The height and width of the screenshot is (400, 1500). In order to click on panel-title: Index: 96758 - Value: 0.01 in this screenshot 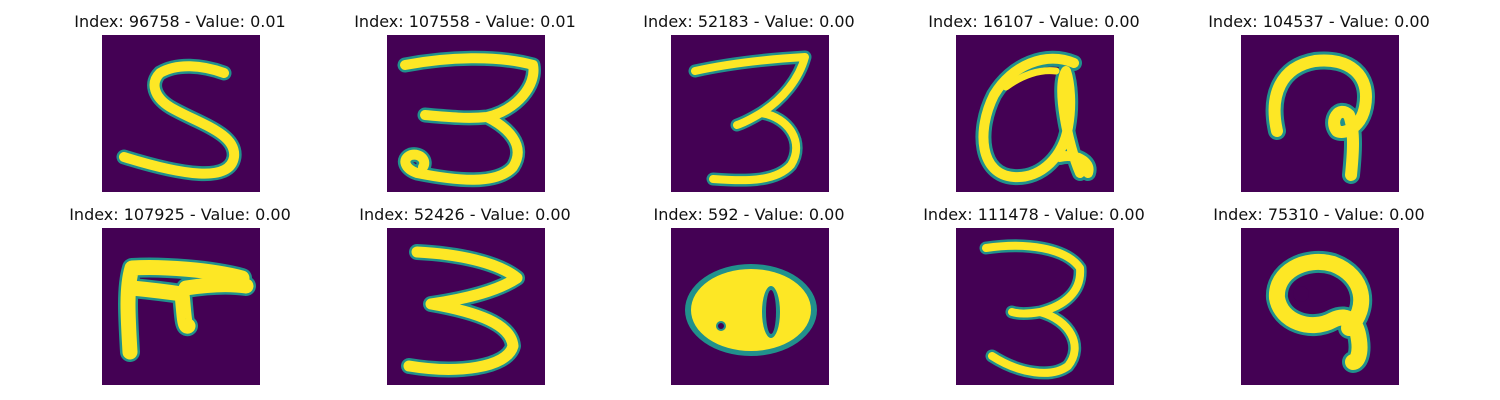, I will do `click(180, 21)`.